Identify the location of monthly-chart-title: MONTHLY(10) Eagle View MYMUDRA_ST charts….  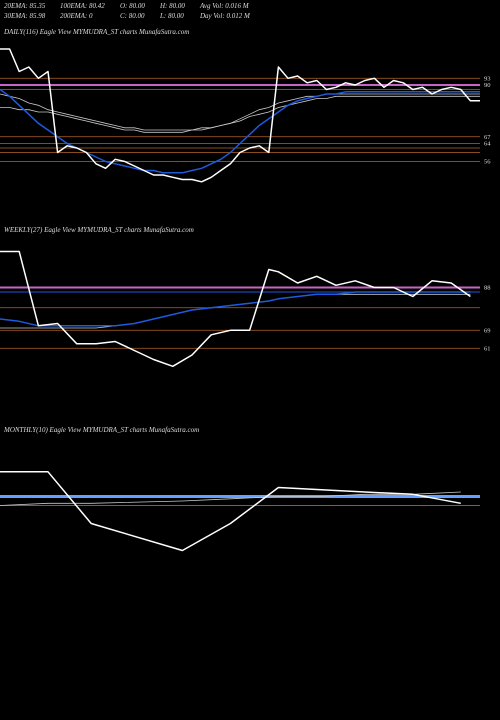
(102, 430).